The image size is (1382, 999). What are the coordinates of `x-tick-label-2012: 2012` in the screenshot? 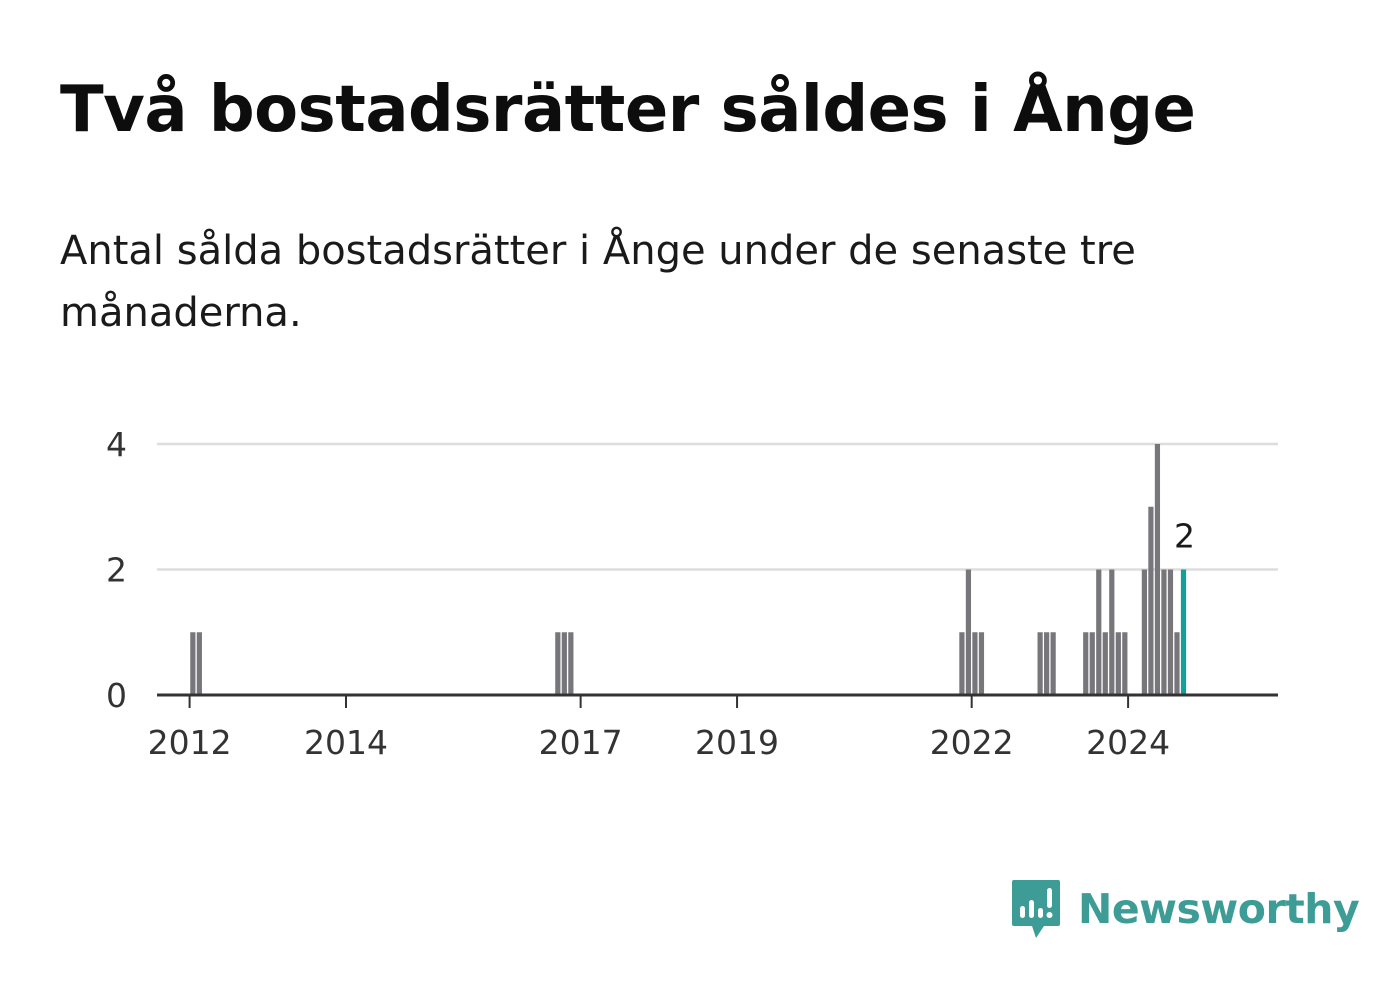 It's located at (190, 742).